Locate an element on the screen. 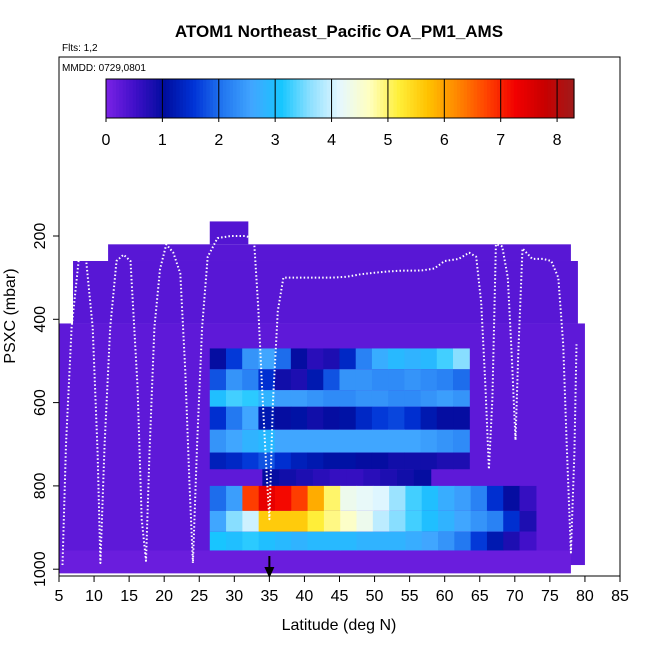 The width and height of the screenshot is (650, 650). y-tick-label: 400 is located at coordinates (40, 319).